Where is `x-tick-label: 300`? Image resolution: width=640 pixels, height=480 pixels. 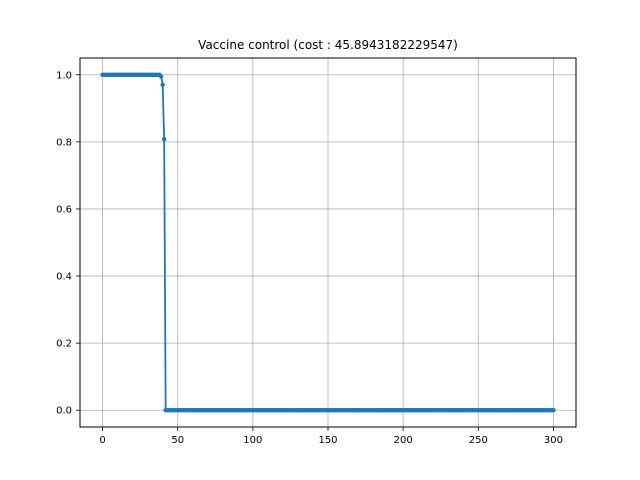 x-tick-label: 300 is located at coordinates (553, 440).